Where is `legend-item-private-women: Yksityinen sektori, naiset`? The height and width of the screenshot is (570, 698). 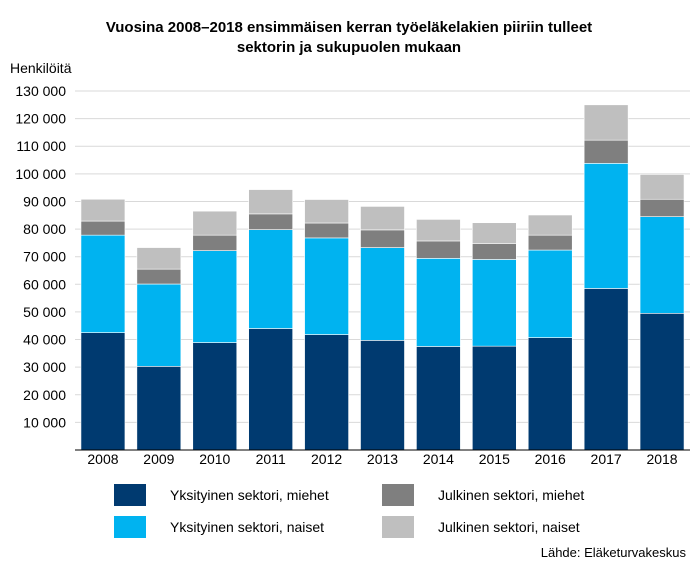
legend-item-private-women: Yksityinen sektori, naiset is located at coordinates (219, 527).